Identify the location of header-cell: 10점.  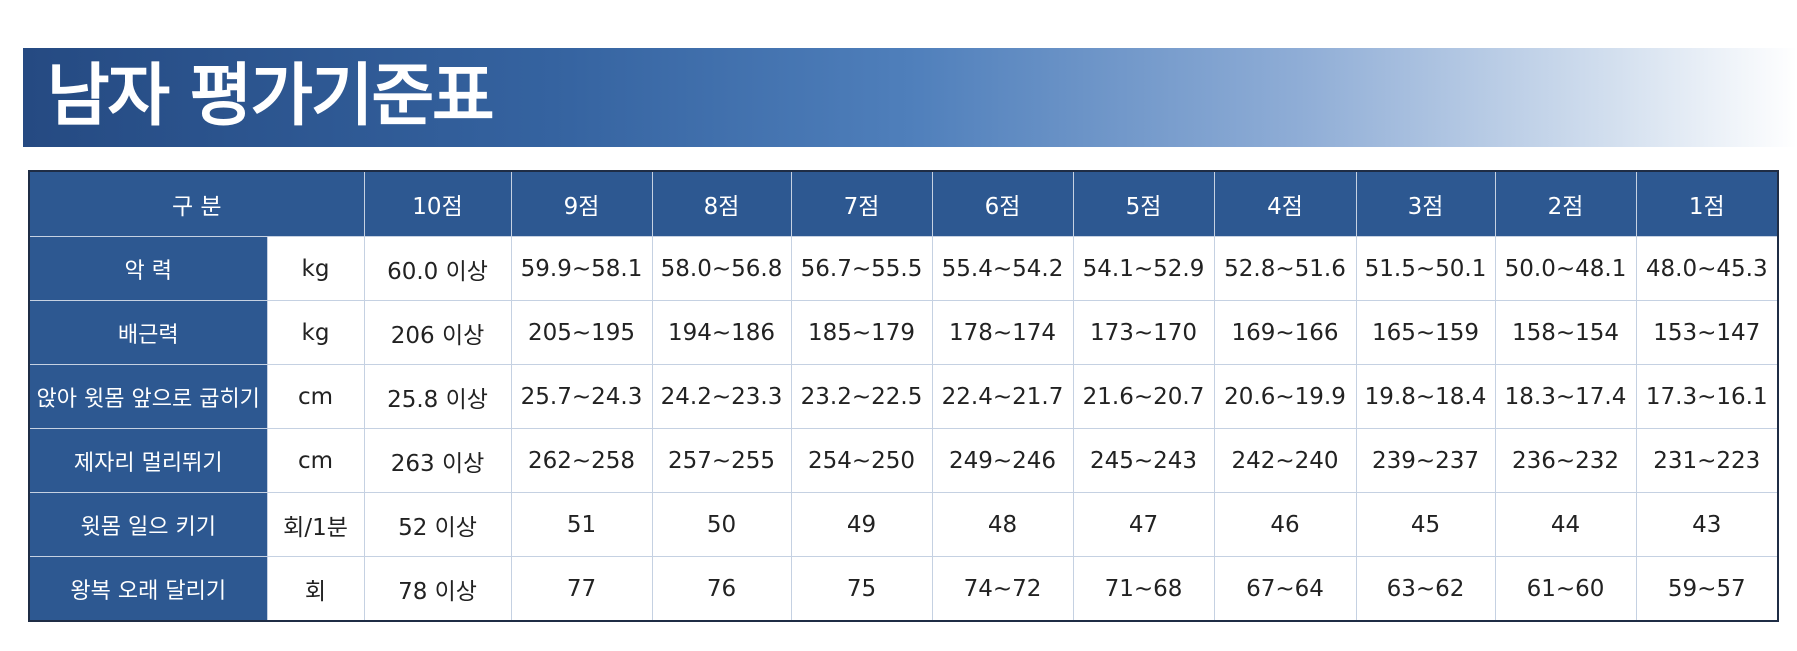
(437, 203).